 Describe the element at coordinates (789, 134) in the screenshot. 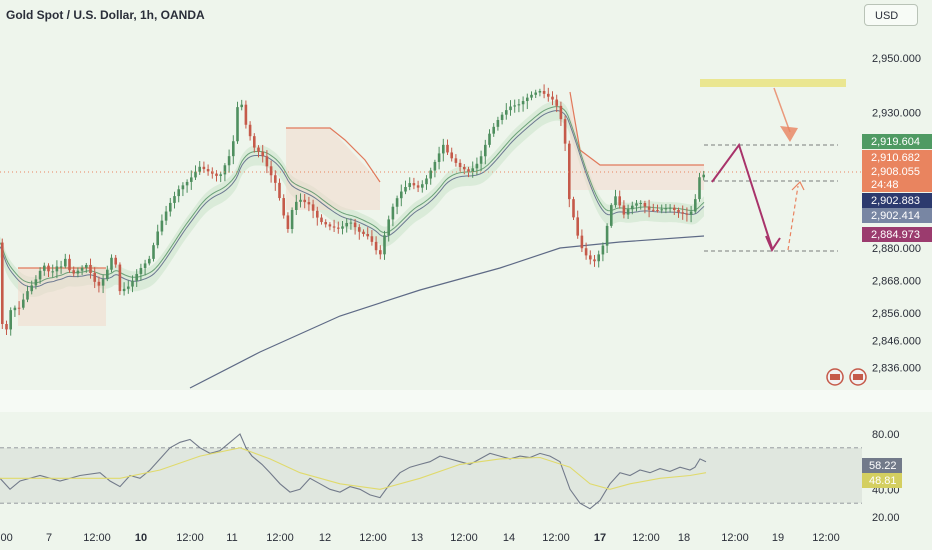

I see `target-arrowhead` at that location.